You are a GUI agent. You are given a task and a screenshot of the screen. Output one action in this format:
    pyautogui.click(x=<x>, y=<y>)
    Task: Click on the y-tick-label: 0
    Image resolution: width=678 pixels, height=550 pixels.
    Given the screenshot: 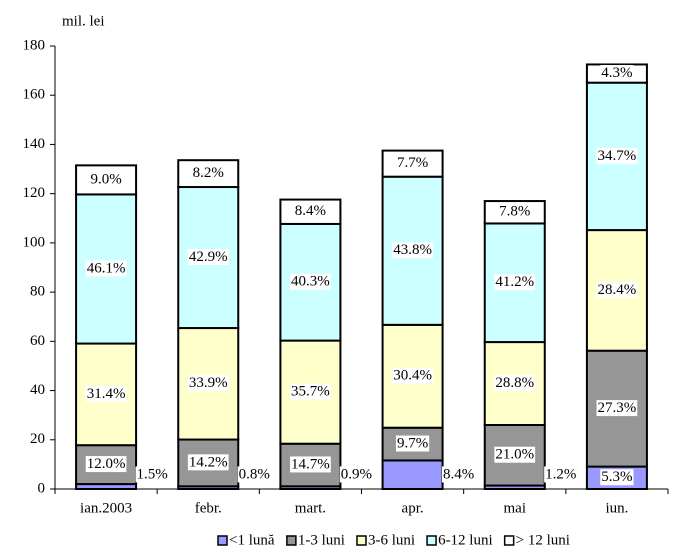 What is the action you would take?
    pyautogui.click(x=42, y=488)
    